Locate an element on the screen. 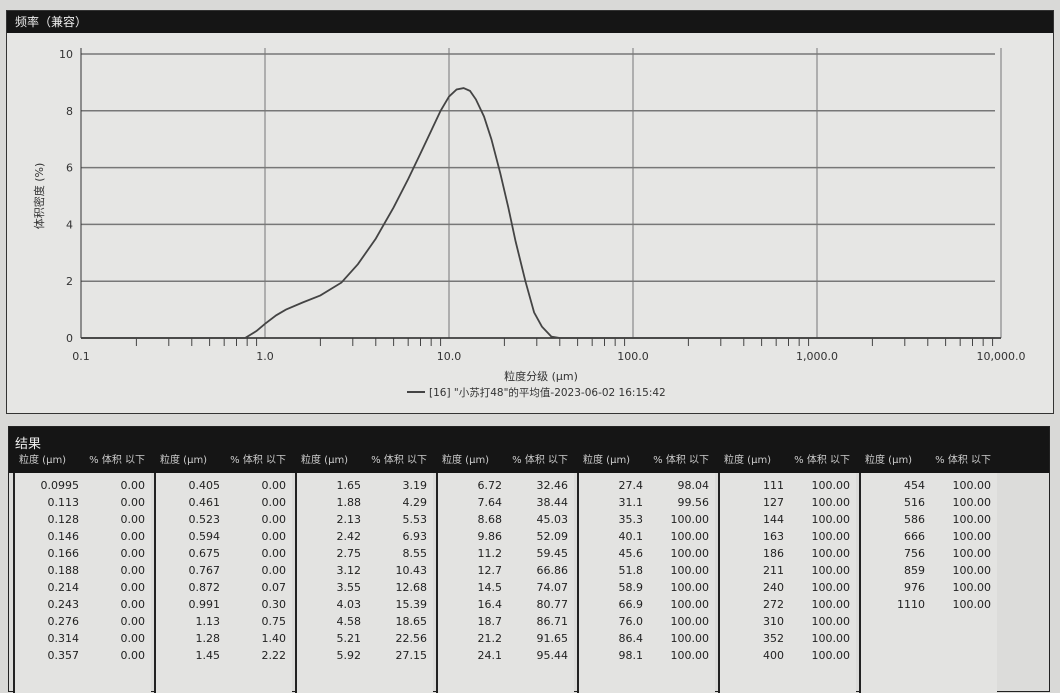 The height and width of the screenshot is (693, 1060). table-row: 45.6 100.00 is located at coordinates (647, 553).